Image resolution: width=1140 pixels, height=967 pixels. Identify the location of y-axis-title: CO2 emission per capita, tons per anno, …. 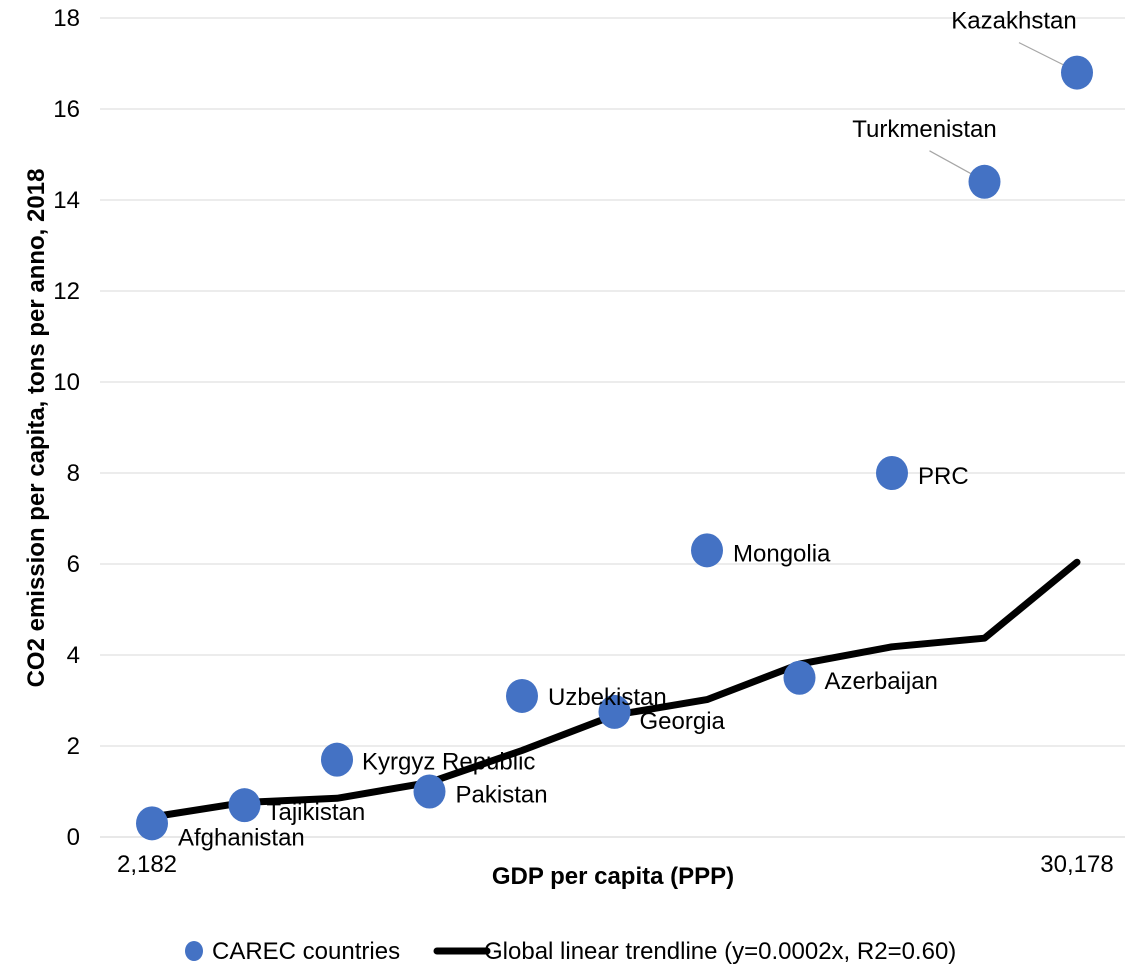
(36, 428).